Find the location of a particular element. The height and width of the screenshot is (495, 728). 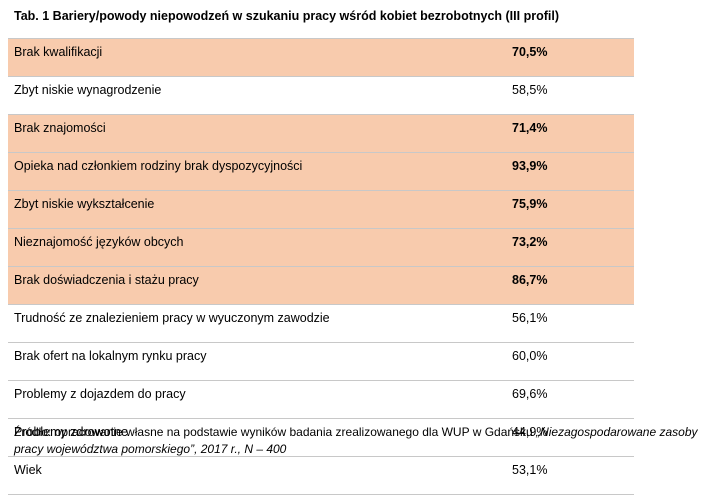

row-label: Brak ofert na lokalnym rynku pracy is located at coordinates (257, 361).